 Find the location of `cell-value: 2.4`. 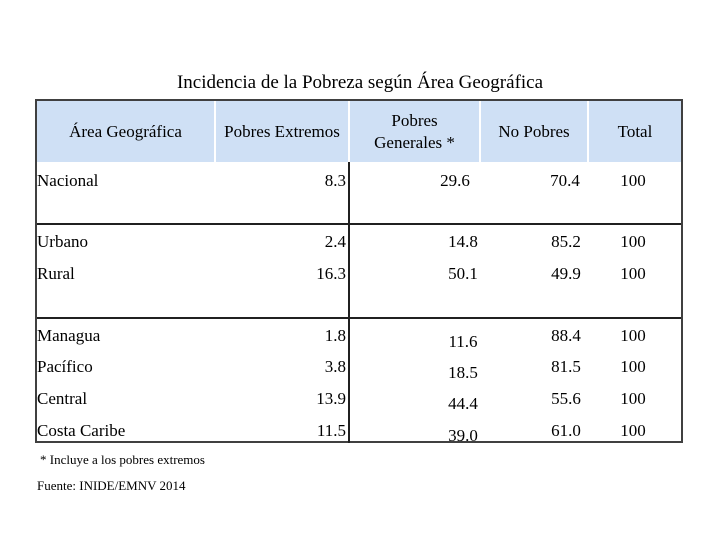

cell-value: 2.4 is located at coordinates (335, 241).